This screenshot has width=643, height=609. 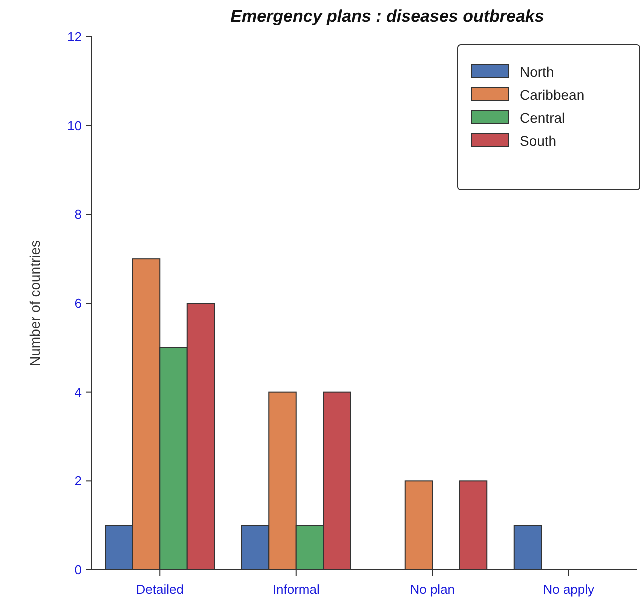 What do you see at coordinates (78, 392) in the screenshot?
I see `y-tick-label: 4` at bounding box center [78, 392].